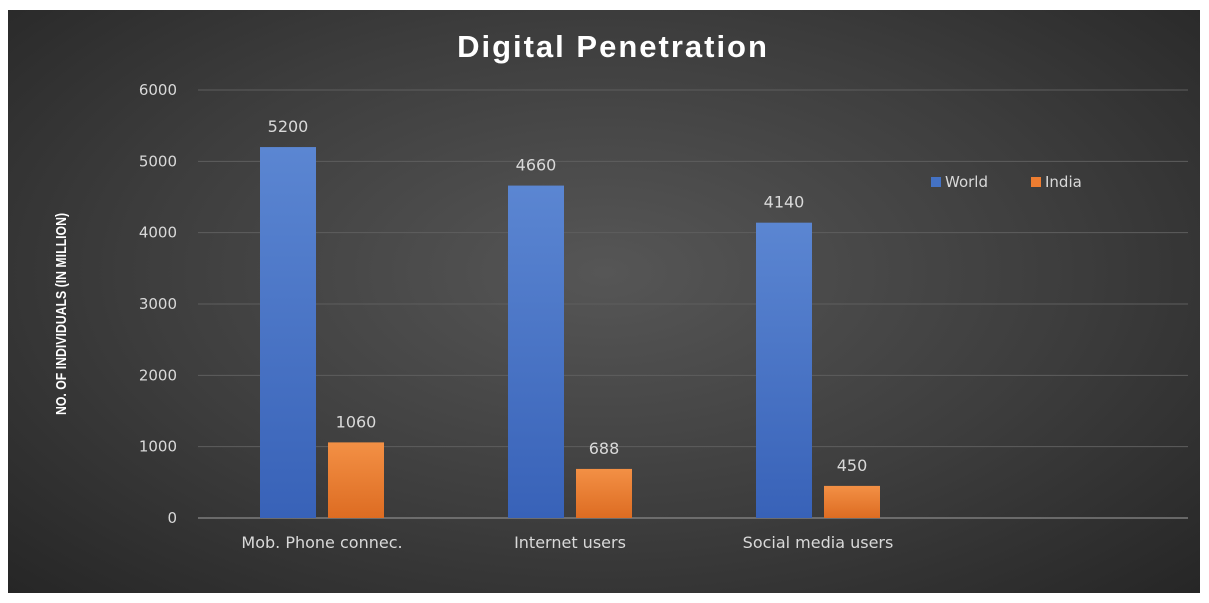  Describe the element at coordinates (321, 542) in the screenshot. I see `x-tick-label: Mob. Phone connec.` at that location.